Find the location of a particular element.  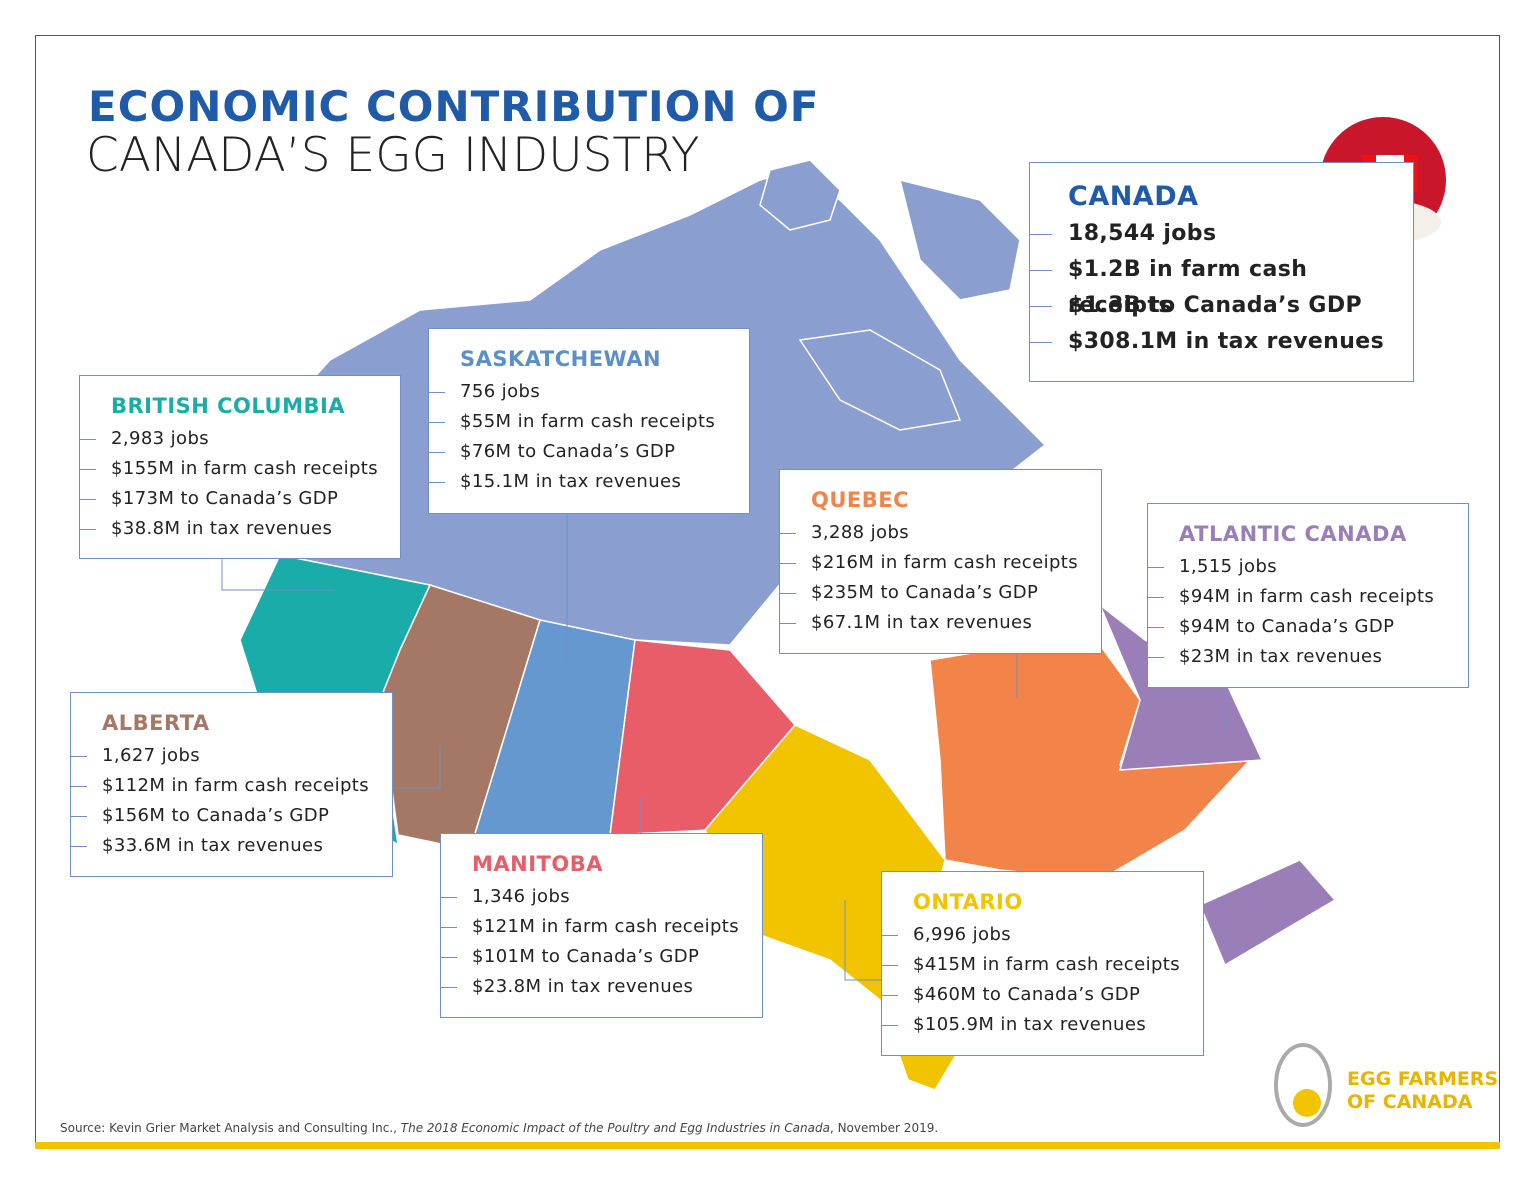

stat-line: $15.1M in tax revenues is located at coordinates (589, 482).